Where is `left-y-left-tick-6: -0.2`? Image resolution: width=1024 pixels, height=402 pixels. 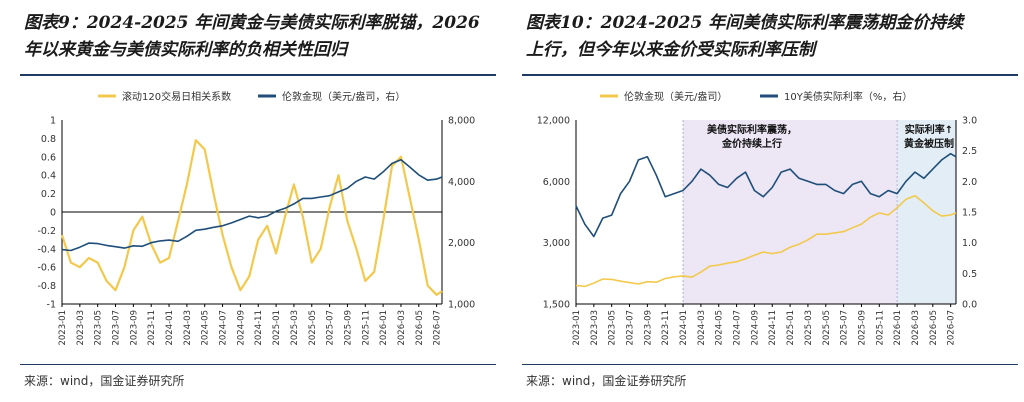 left-y-left-tick-6: -0.2 is located at coordinates (46, 231).